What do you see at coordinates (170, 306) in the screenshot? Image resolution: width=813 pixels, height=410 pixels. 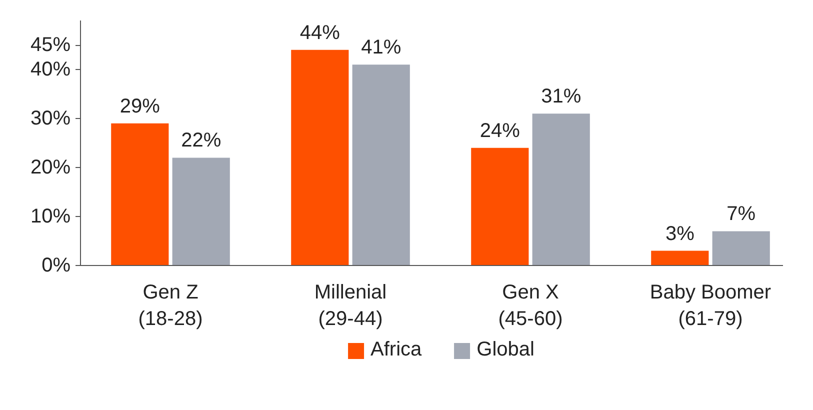 I see `x-tick-label: Gen Z (18-28)` at bounding box center [170, 306].